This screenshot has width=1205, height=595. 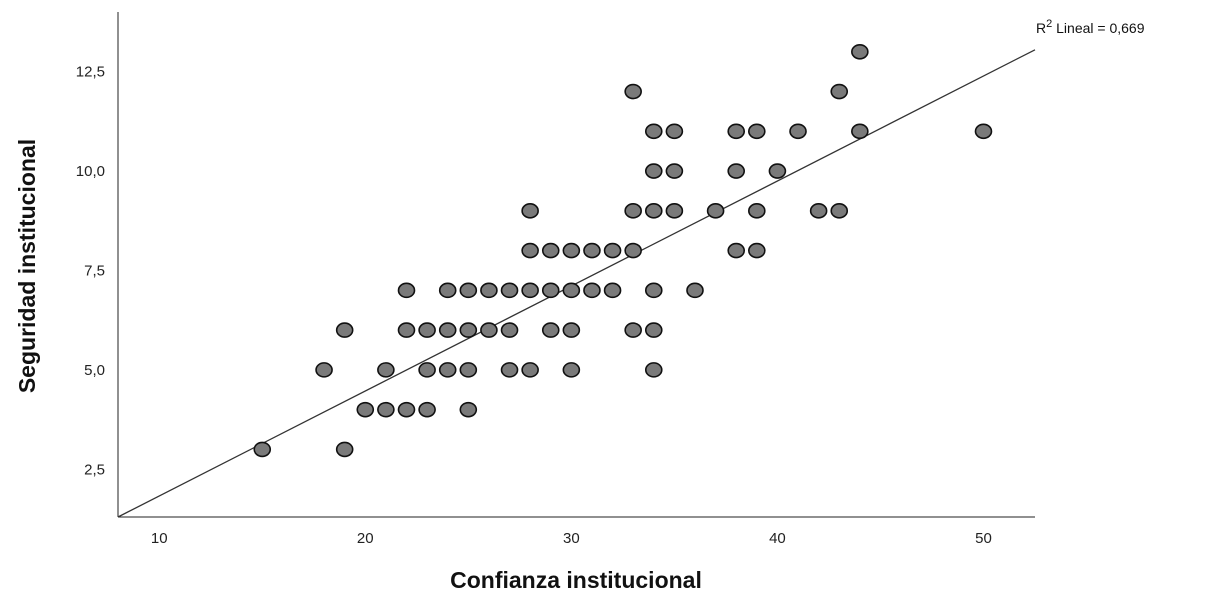 I want to click on x-tick-label: 20, so click(x=365, y=538).